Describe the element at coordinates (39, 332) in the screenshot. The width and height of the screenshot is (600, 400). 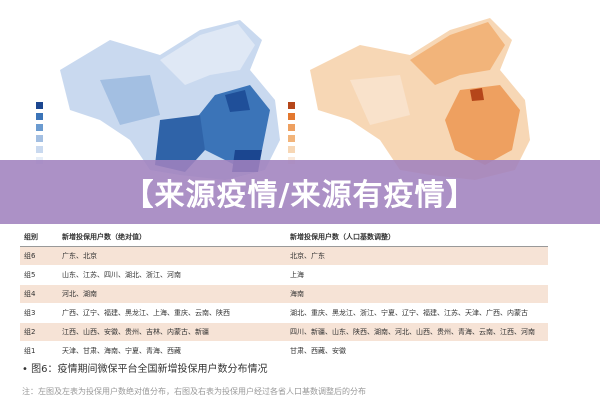
I see `table-cell: 组2` at that location.